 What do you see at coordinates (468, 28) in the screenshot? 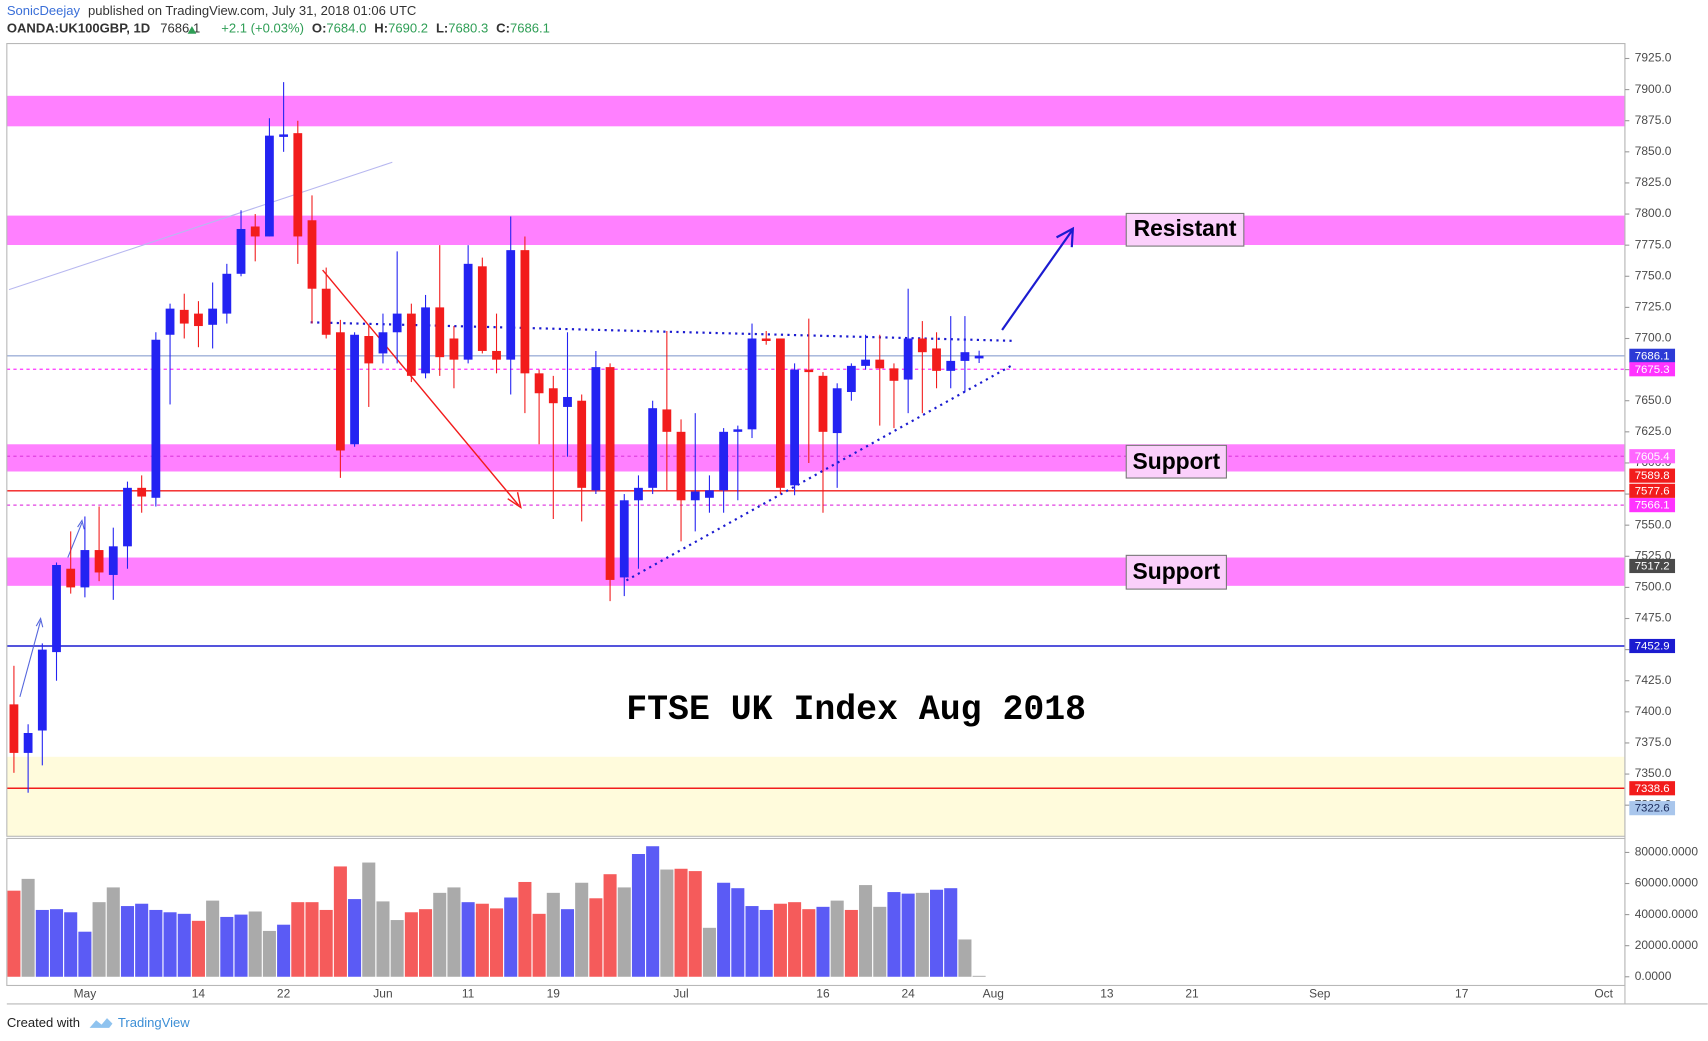
I see `ohlc-value: 7680.3` at bounding box center [468, 28].